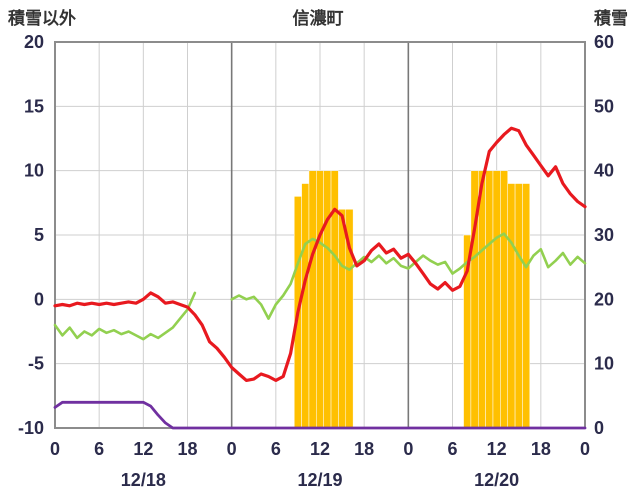 This screenshot has height=501, width=636. Describe the element at coordinates (31, 428) in the screenshot. I see `left-tick-label: -10` at that location.